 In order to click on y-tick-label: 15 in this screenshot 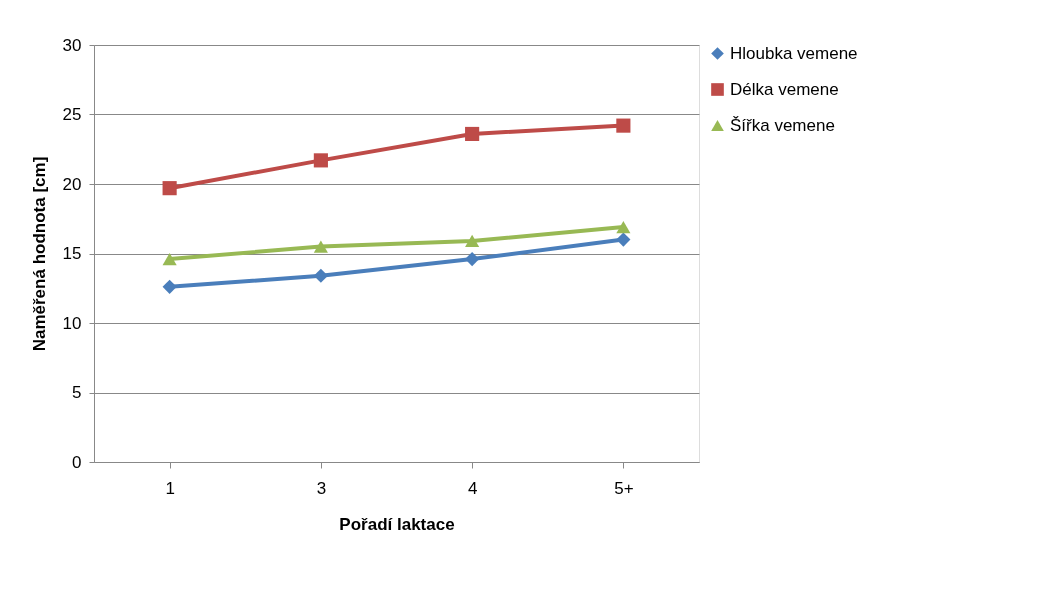, I will do `click(72, 253)`.